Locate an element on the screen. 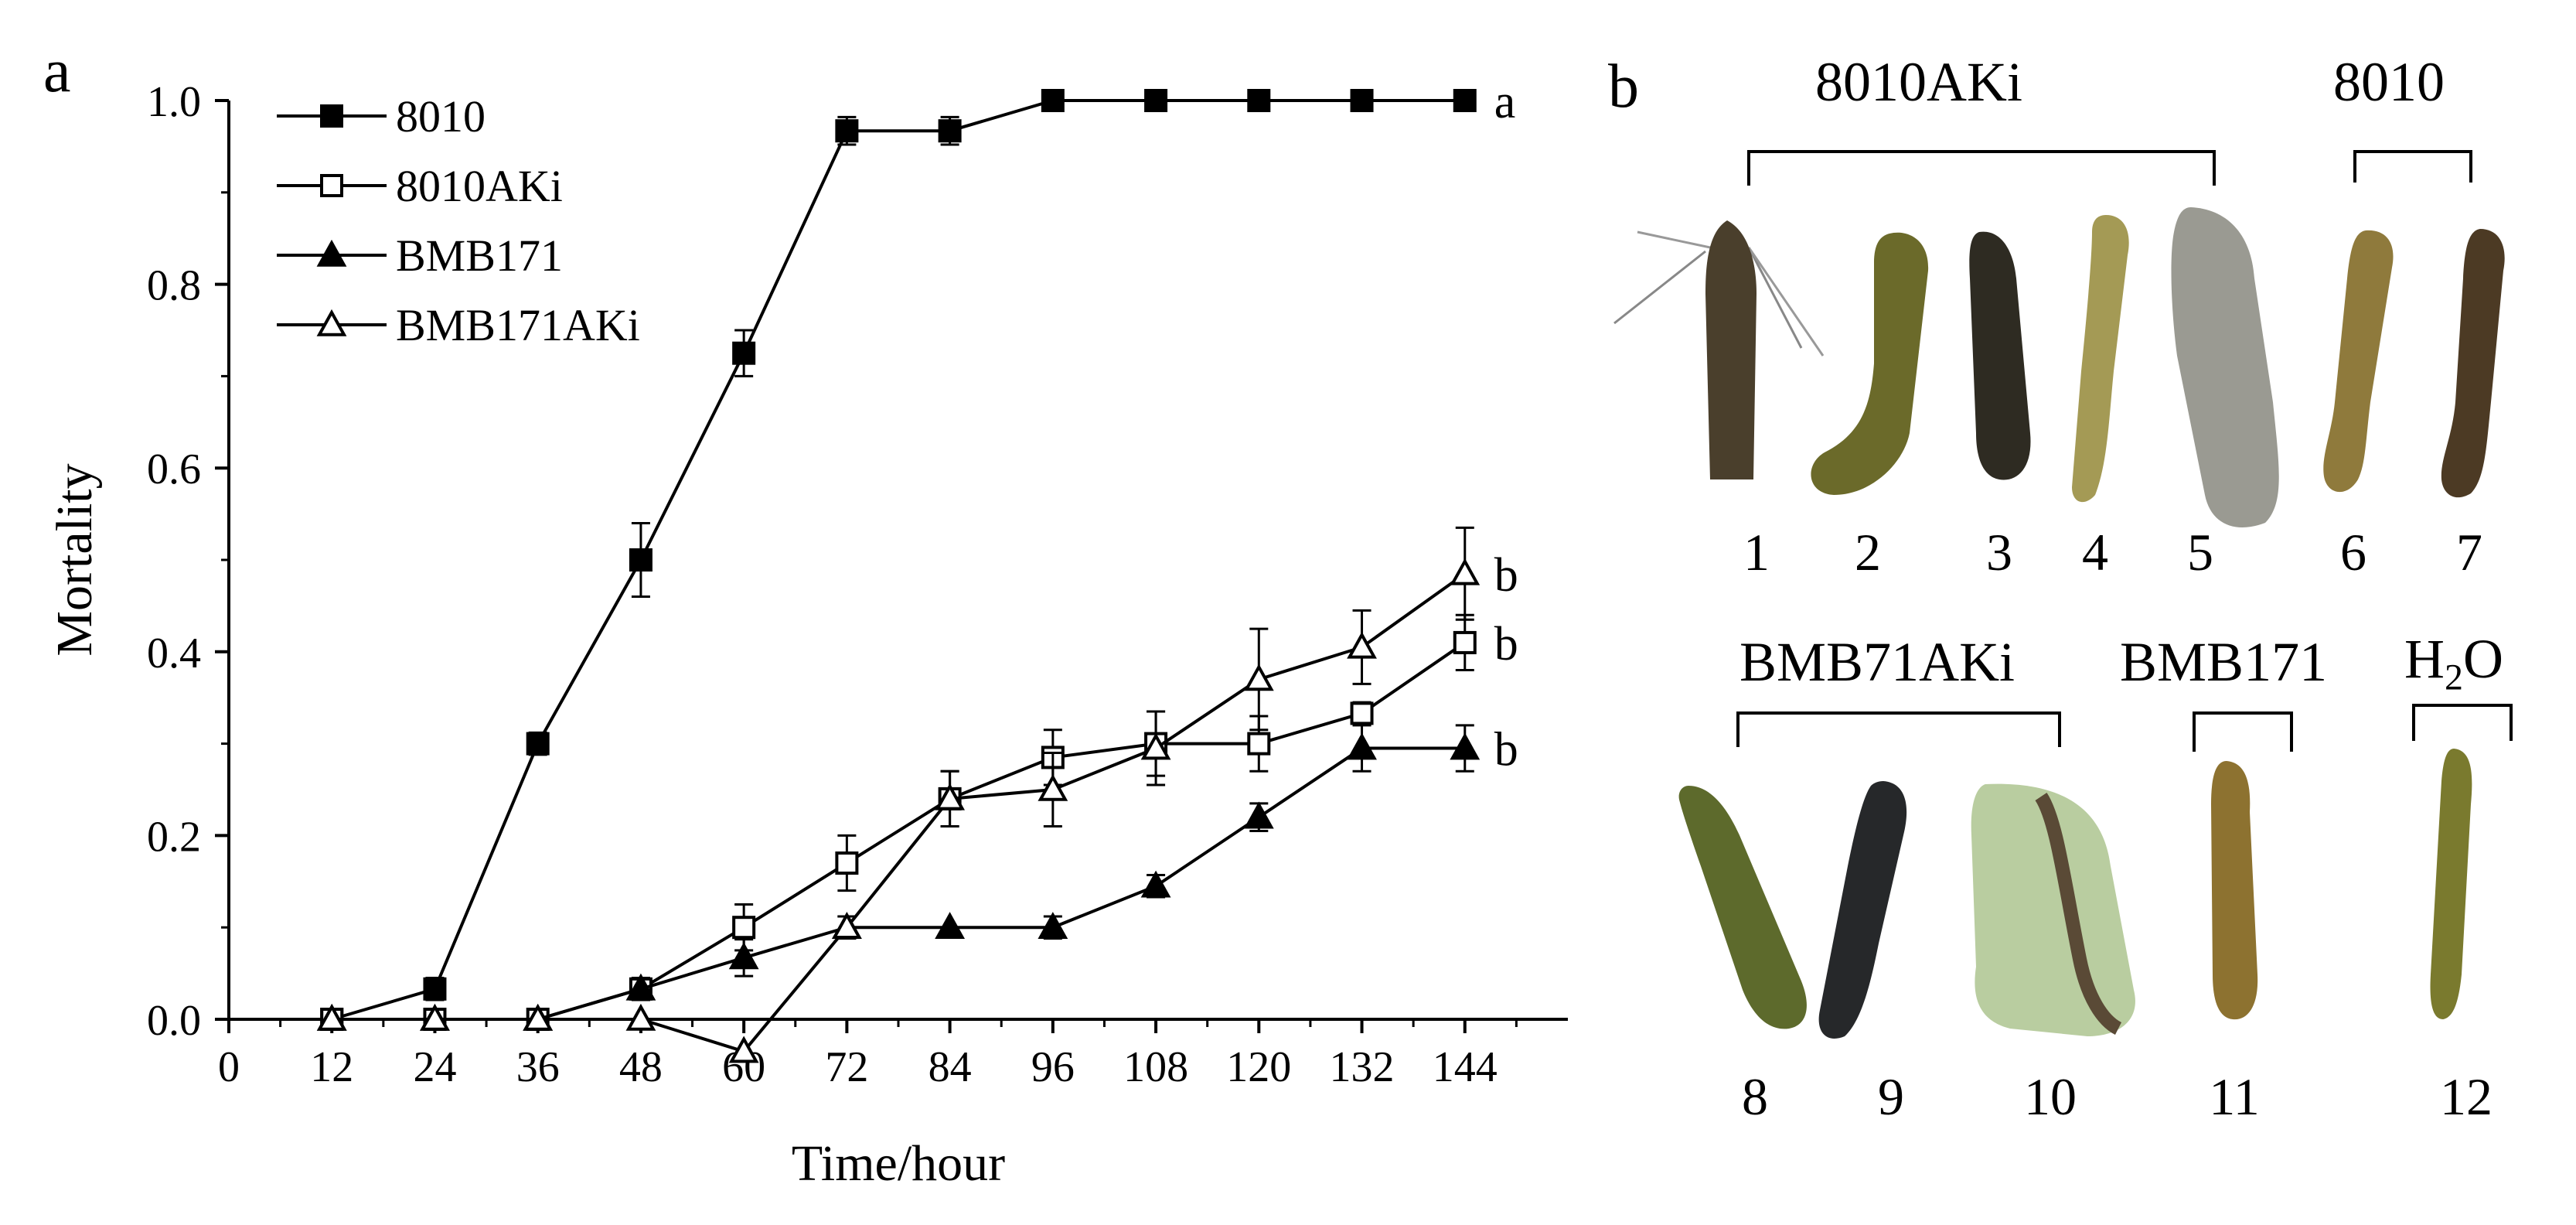 This screenshot has width=2576, height=1225. significance-label-8010: a is located at coordinates (1505, 102).